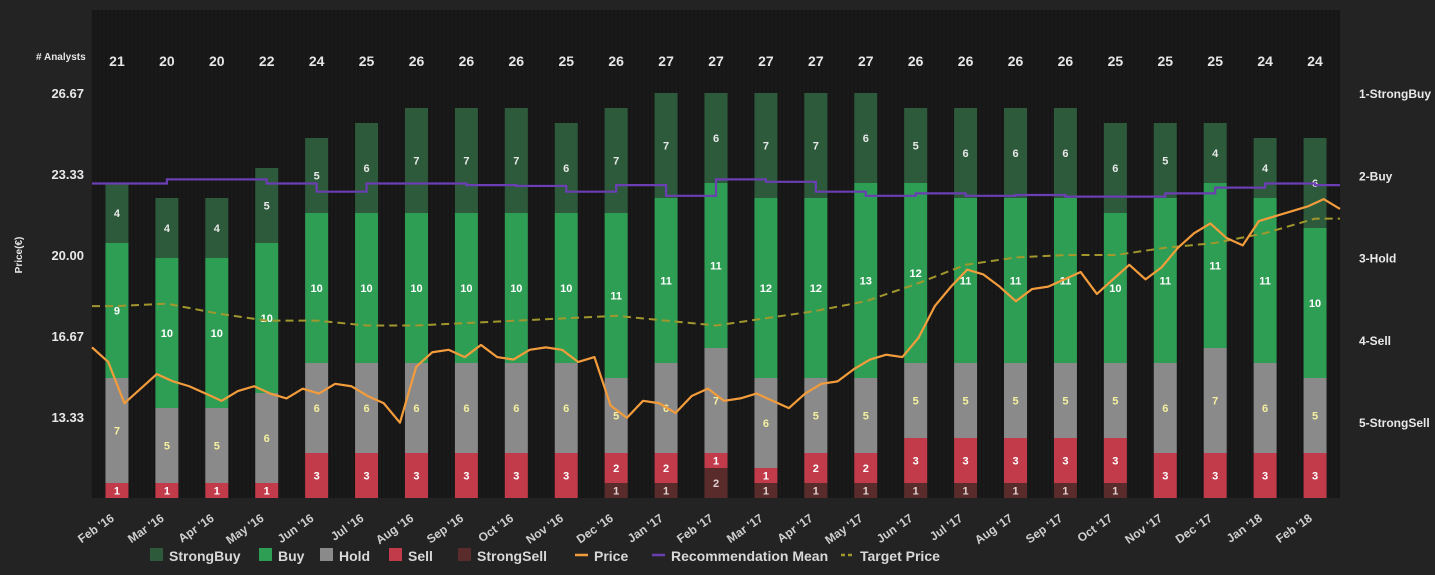  I want to click on legend-swatch-sell, so click(395, 554).